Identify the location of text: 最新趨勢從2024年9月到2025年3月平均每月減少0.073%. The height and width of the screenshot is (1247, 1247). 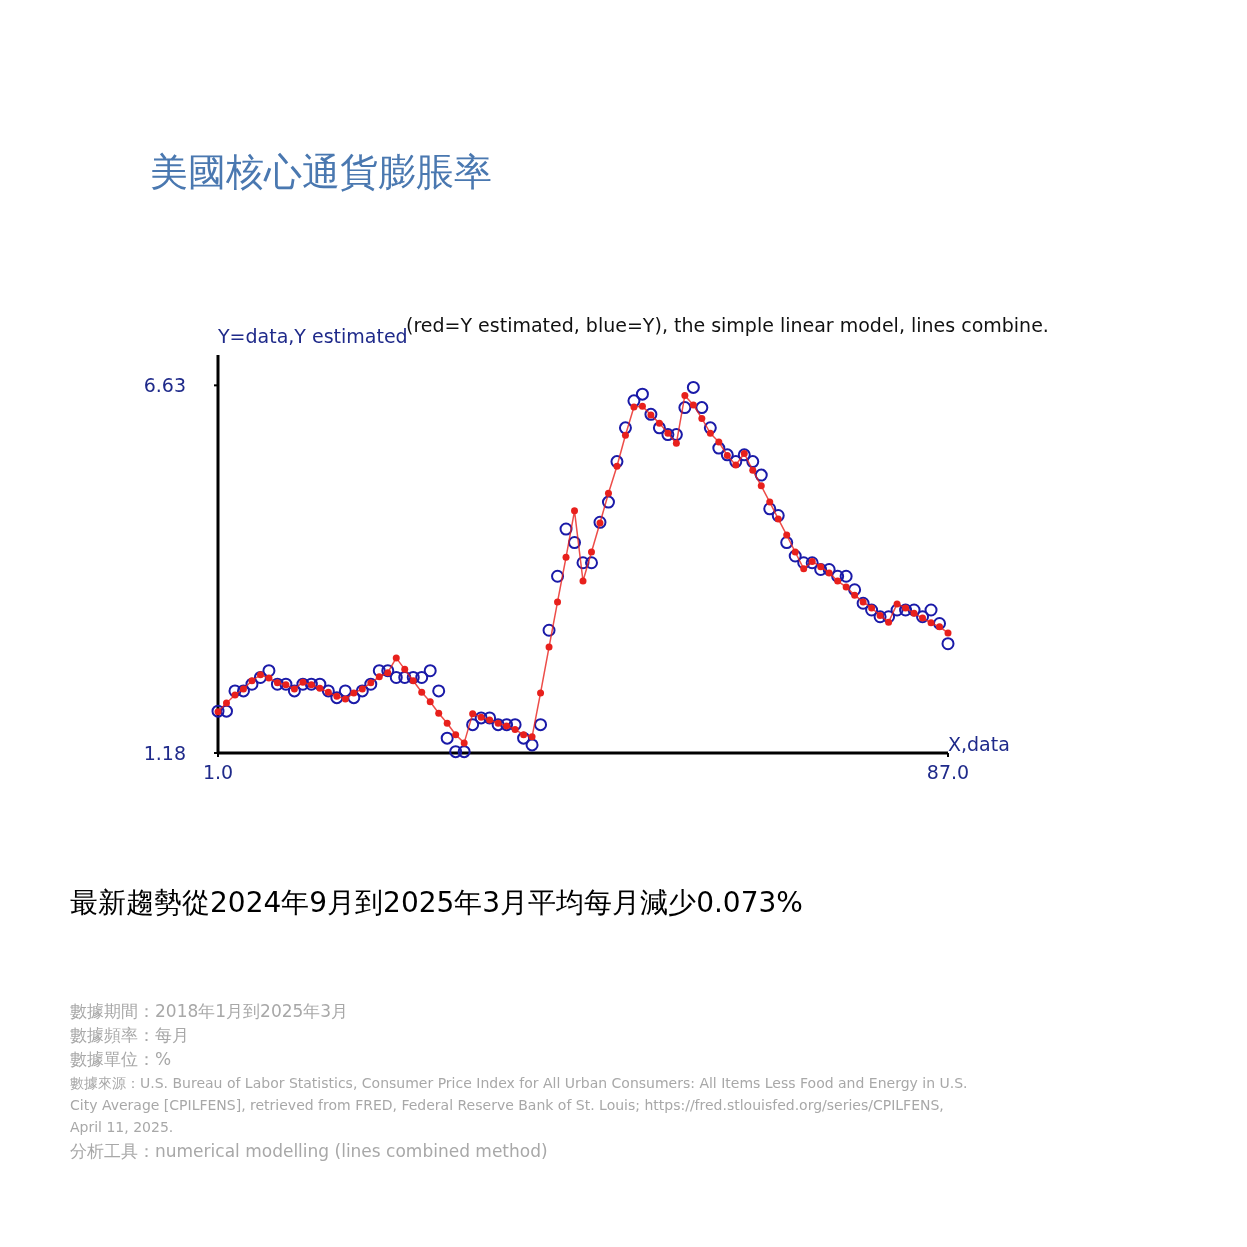
(436, 903).